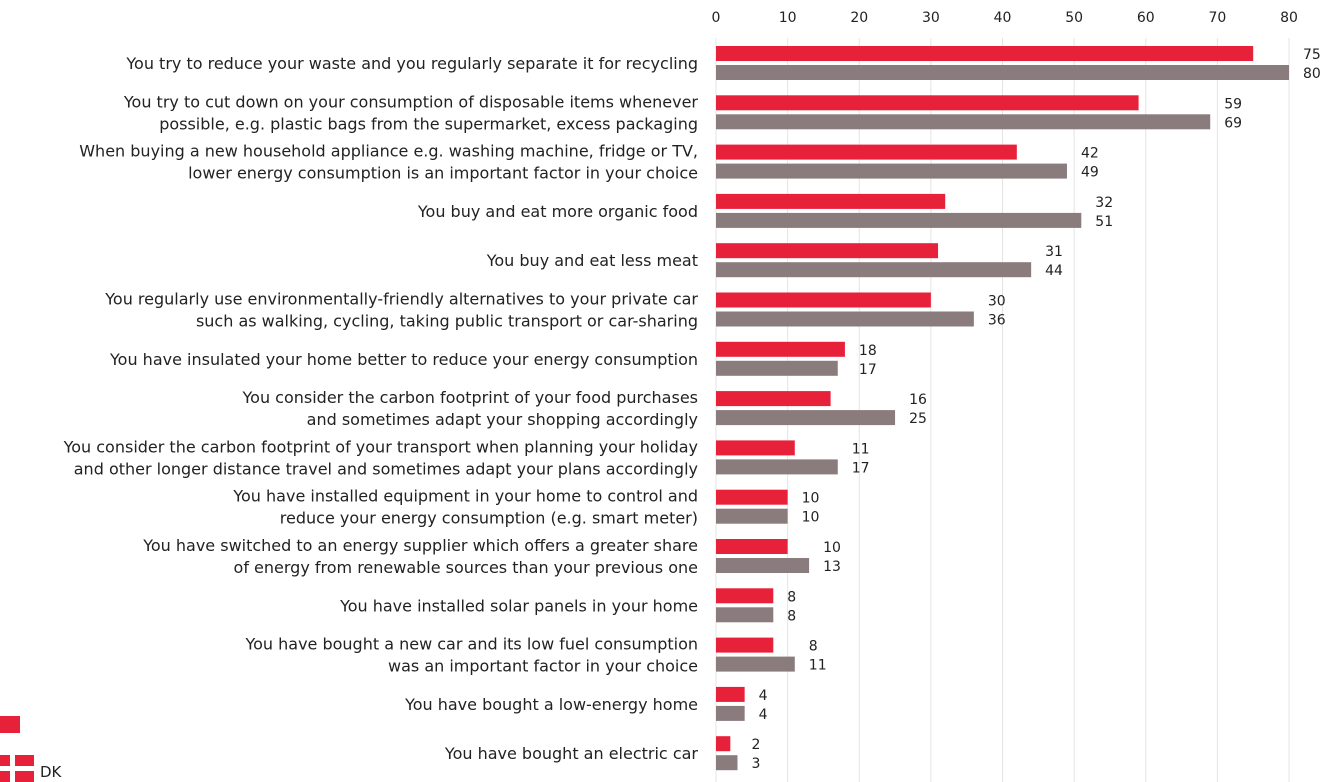 The height and width of the screenshot is (782, 1330). What do you see at coordinates (31, 749) in the screenshot?
I see `legend: DK` at bounding box center [31, 749].